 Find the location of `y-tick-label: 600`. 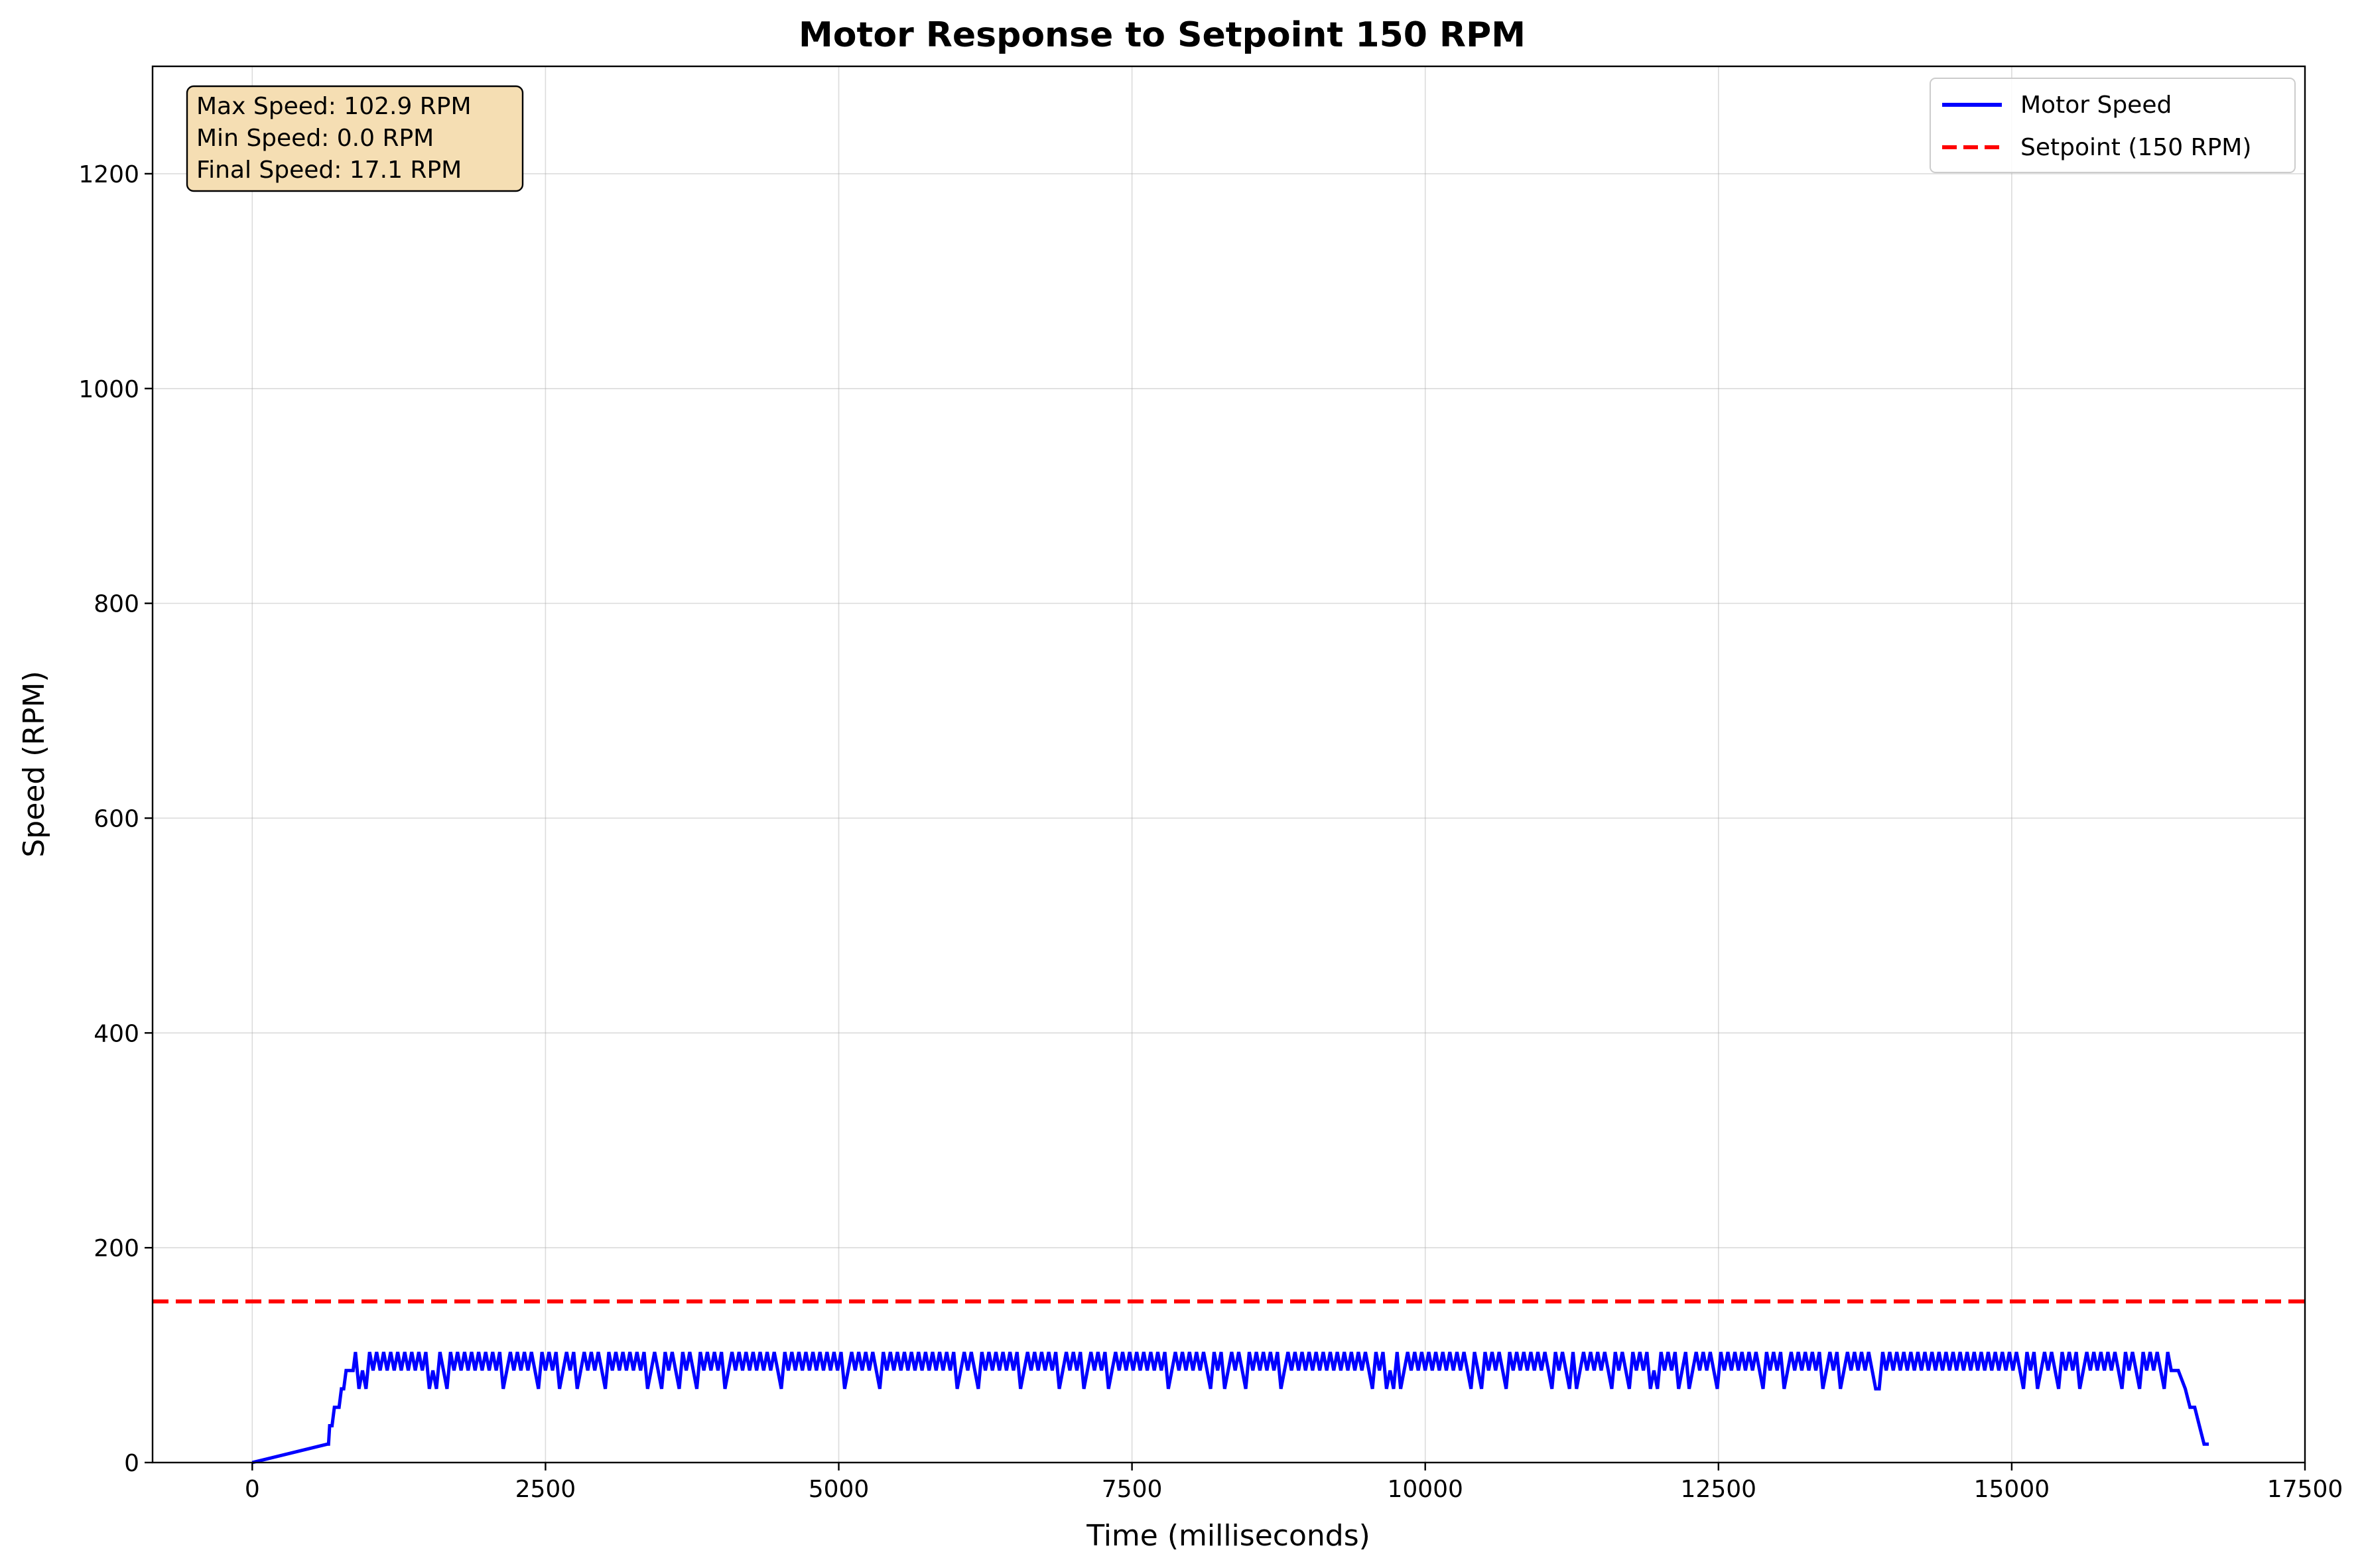

y-tick-label: 600 is located at coordinates (116, 818).